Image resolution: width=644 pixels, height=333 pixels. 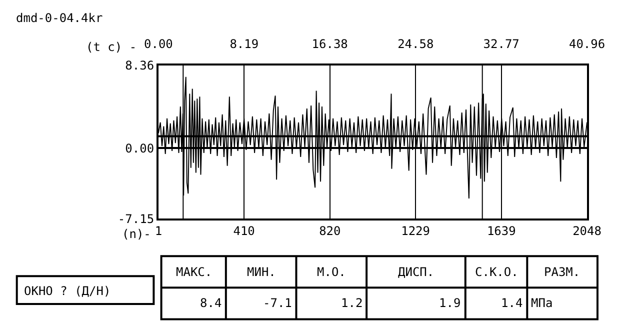 What do you see at coordinates (59, 18) in the screenshot?
I see `text: dmd-0-04.4kr` at bounding box center [59, 18].